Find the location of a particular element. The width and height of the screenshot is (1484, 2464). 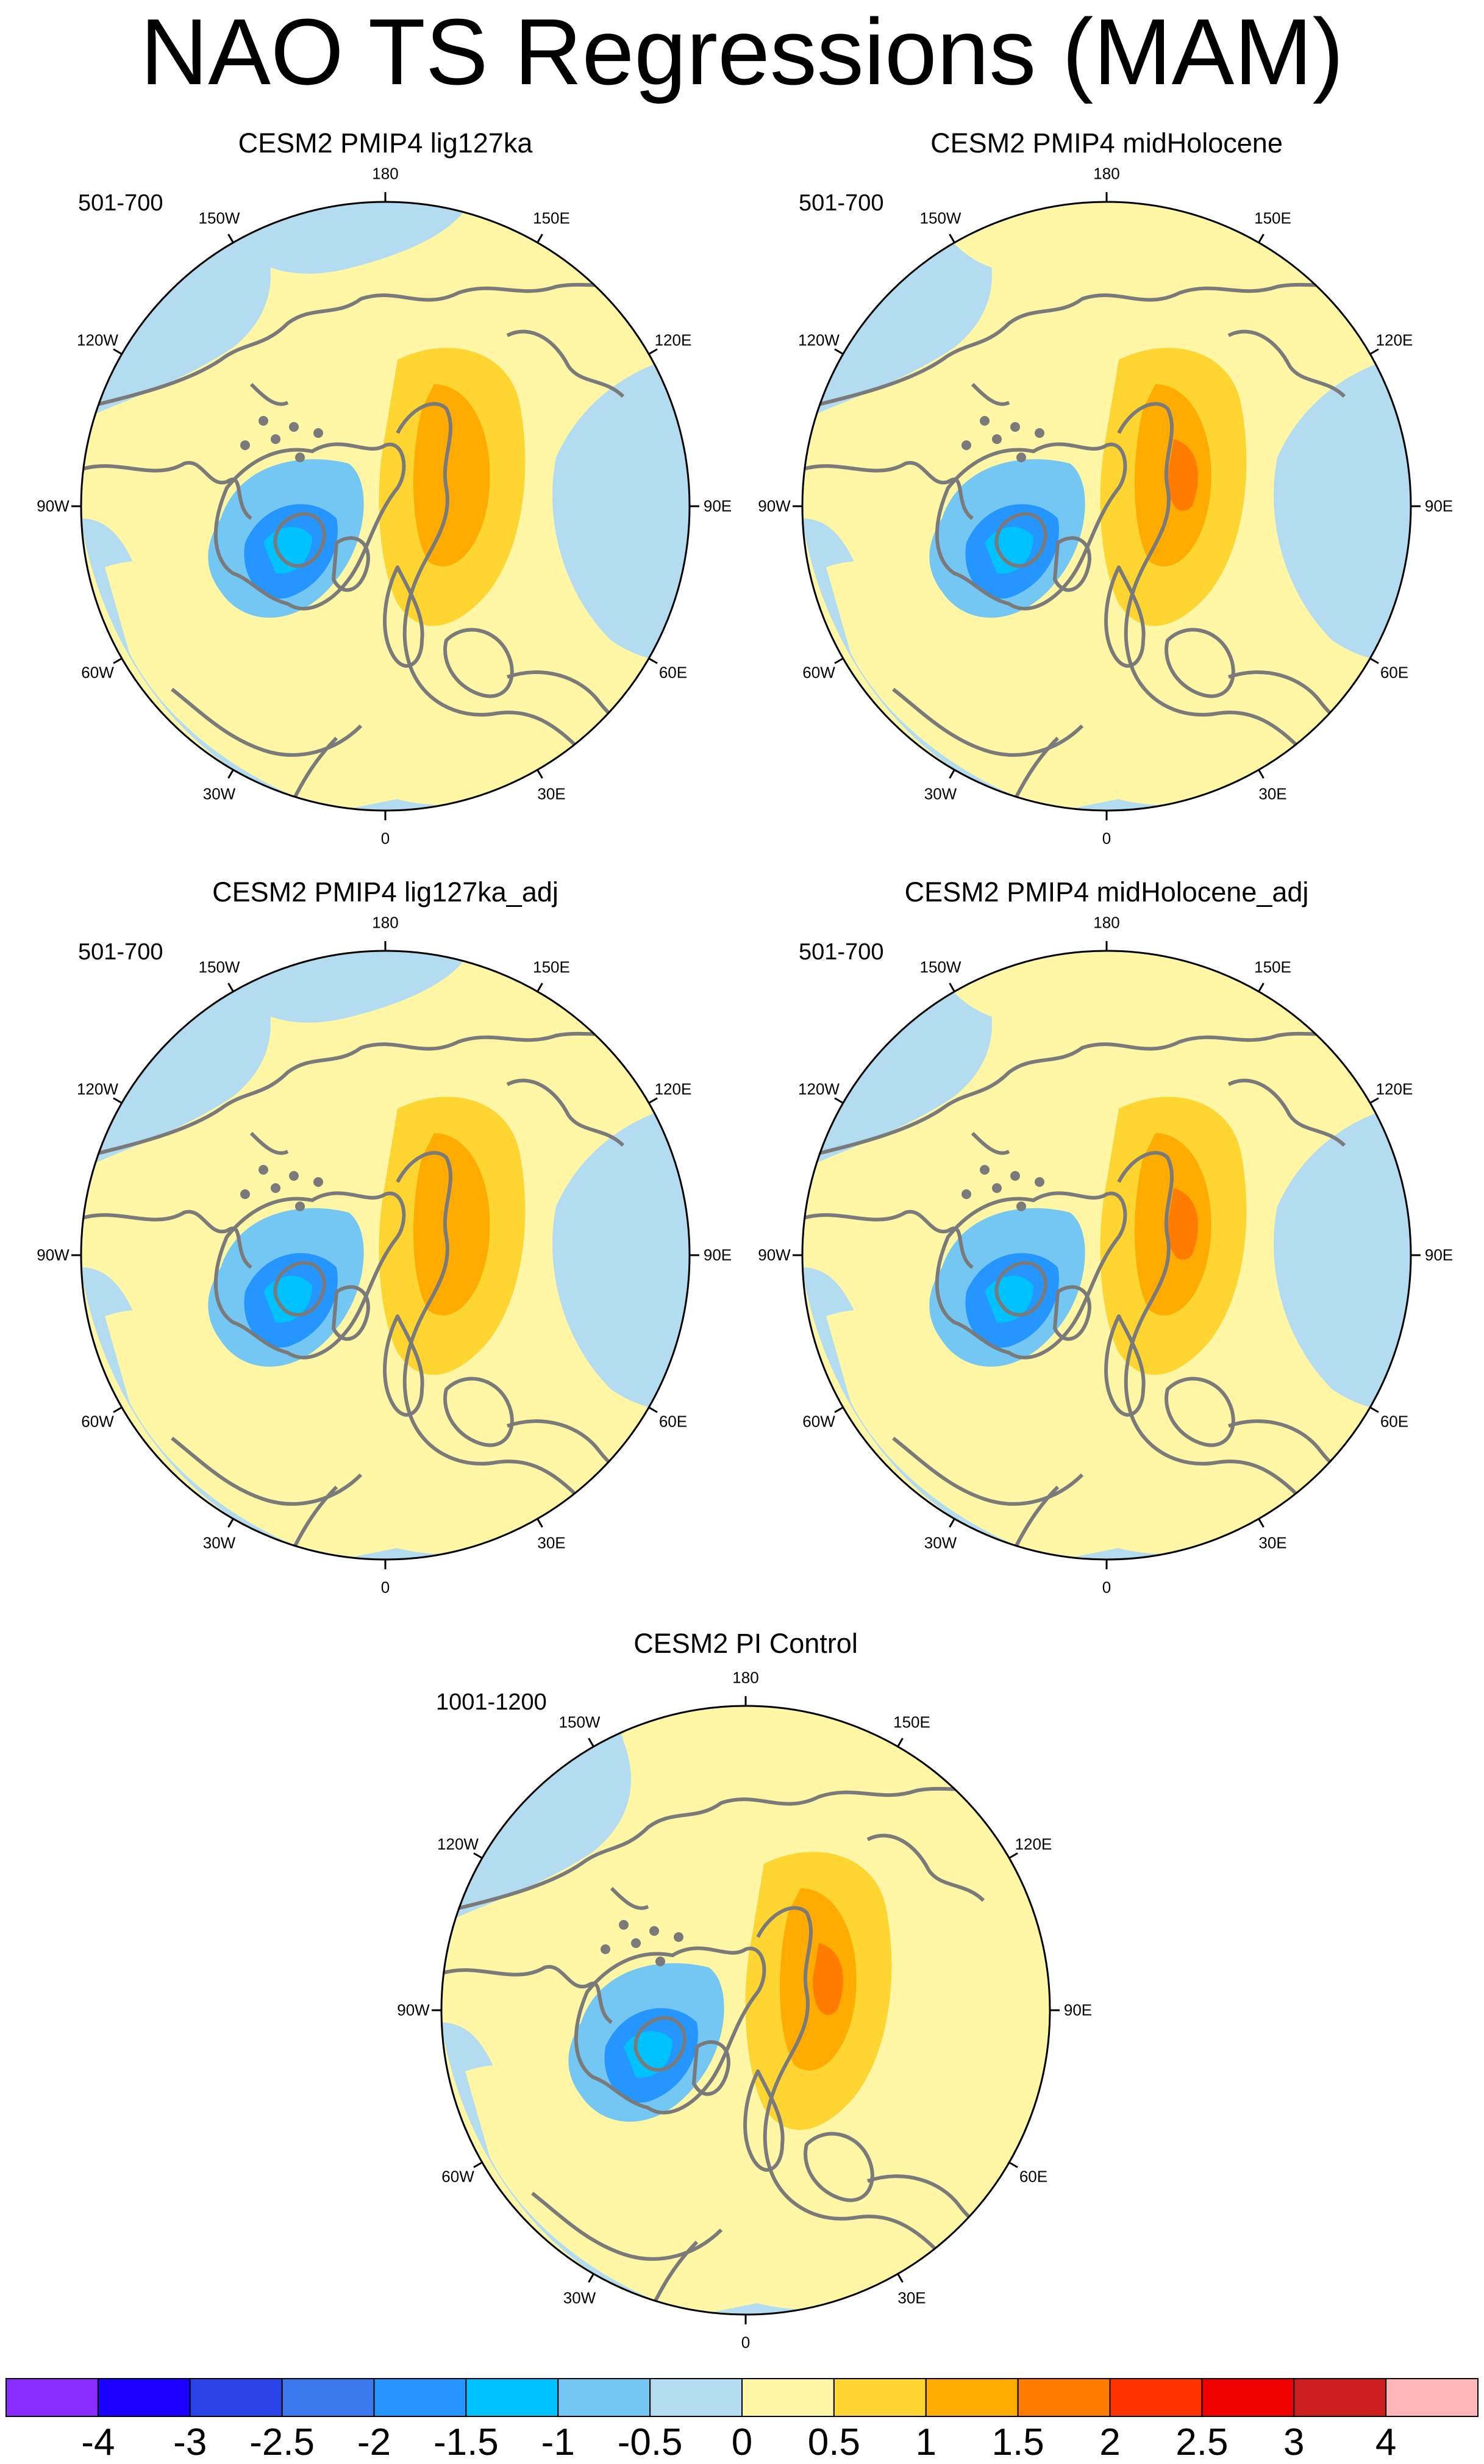

longitude-label: 30E is located at coordinates (1273, 793).